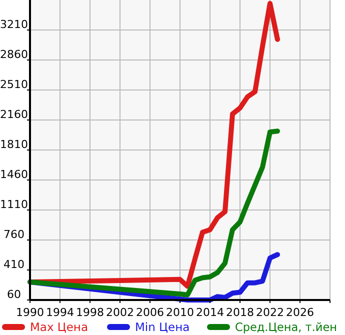 The height and width of the screenshot is (335, 345). Describe the element at coordinates (150, 312) in the screenshot. I see `x-tick-label: 2006` at that location.